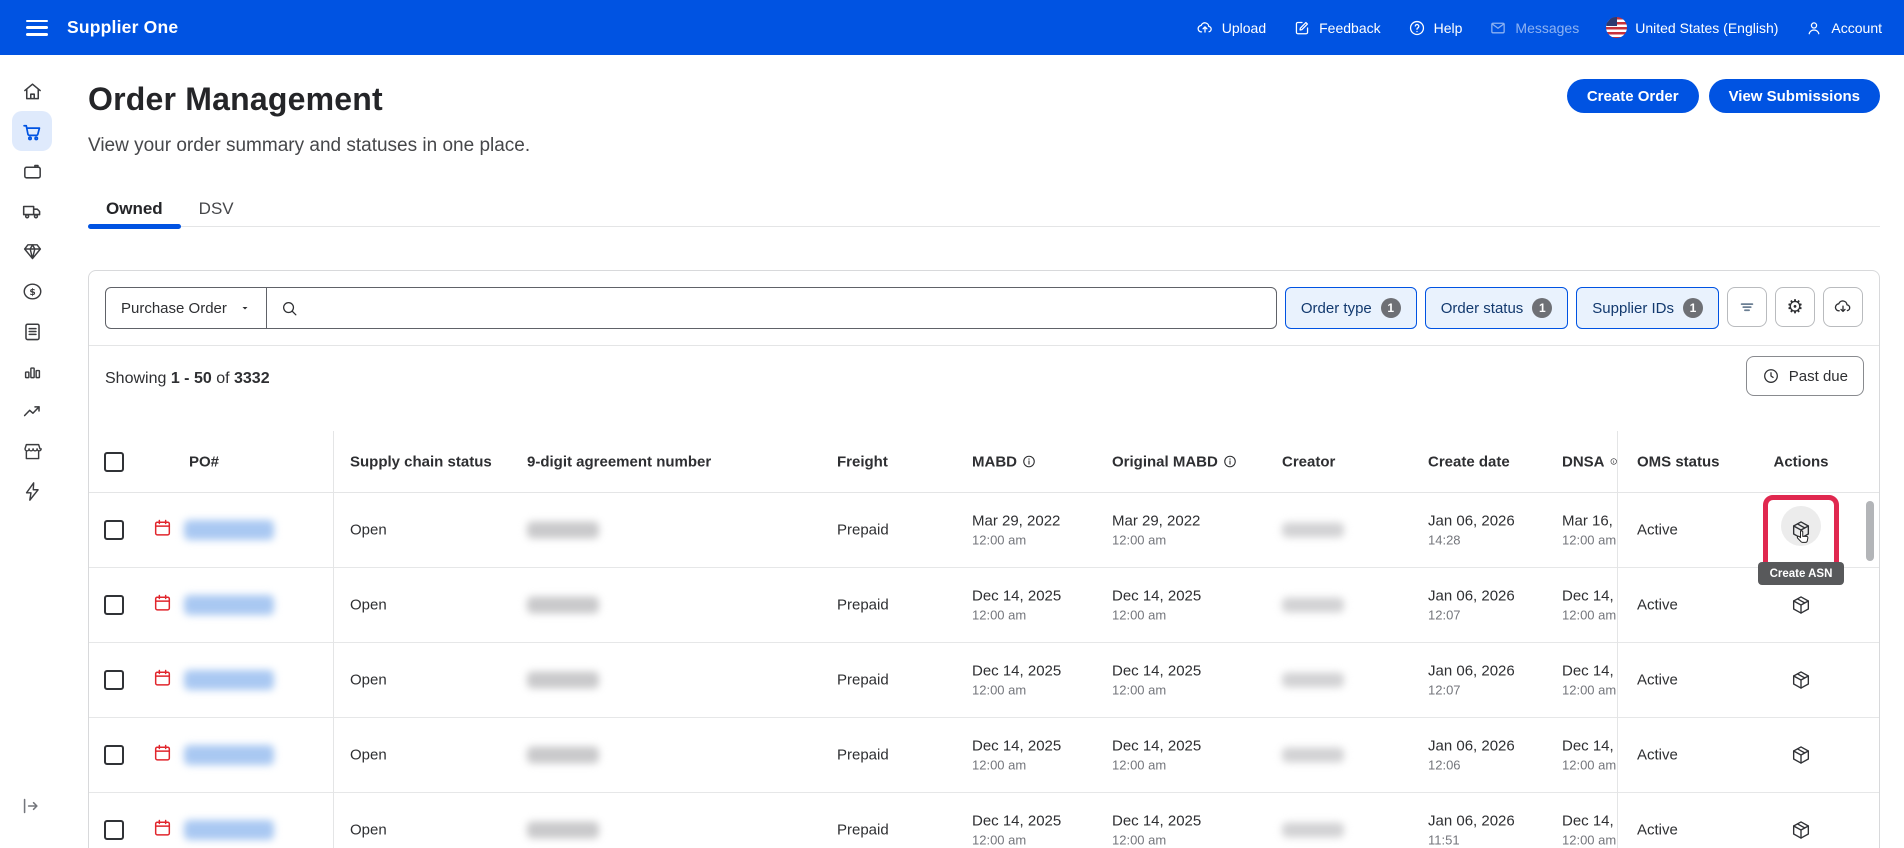  Describe the element at coordinates (1435, 28) in the screenshot. I see `help-nav-button: Help` at that location.